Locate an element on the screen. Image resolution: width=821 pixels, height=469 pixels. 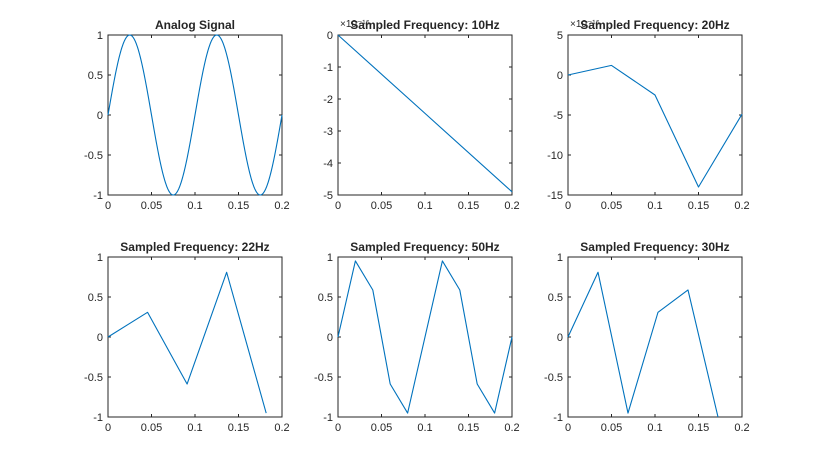
panel-title: Sampled Frequency: 10Hz is located at coordinates (424, 25).